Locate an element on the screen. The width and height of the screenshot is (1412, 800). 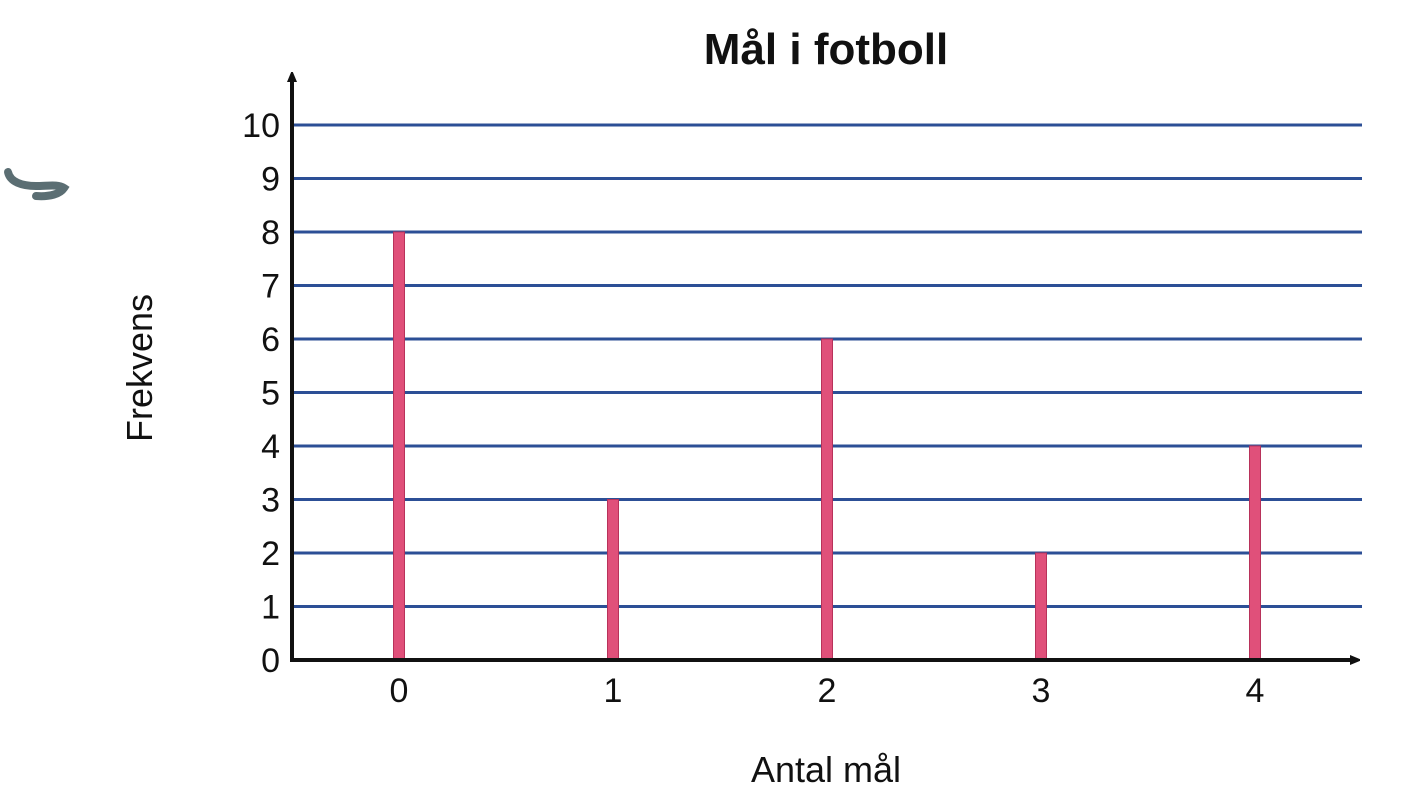
x-tick-label: 0 is located at coordinates (399, 691).